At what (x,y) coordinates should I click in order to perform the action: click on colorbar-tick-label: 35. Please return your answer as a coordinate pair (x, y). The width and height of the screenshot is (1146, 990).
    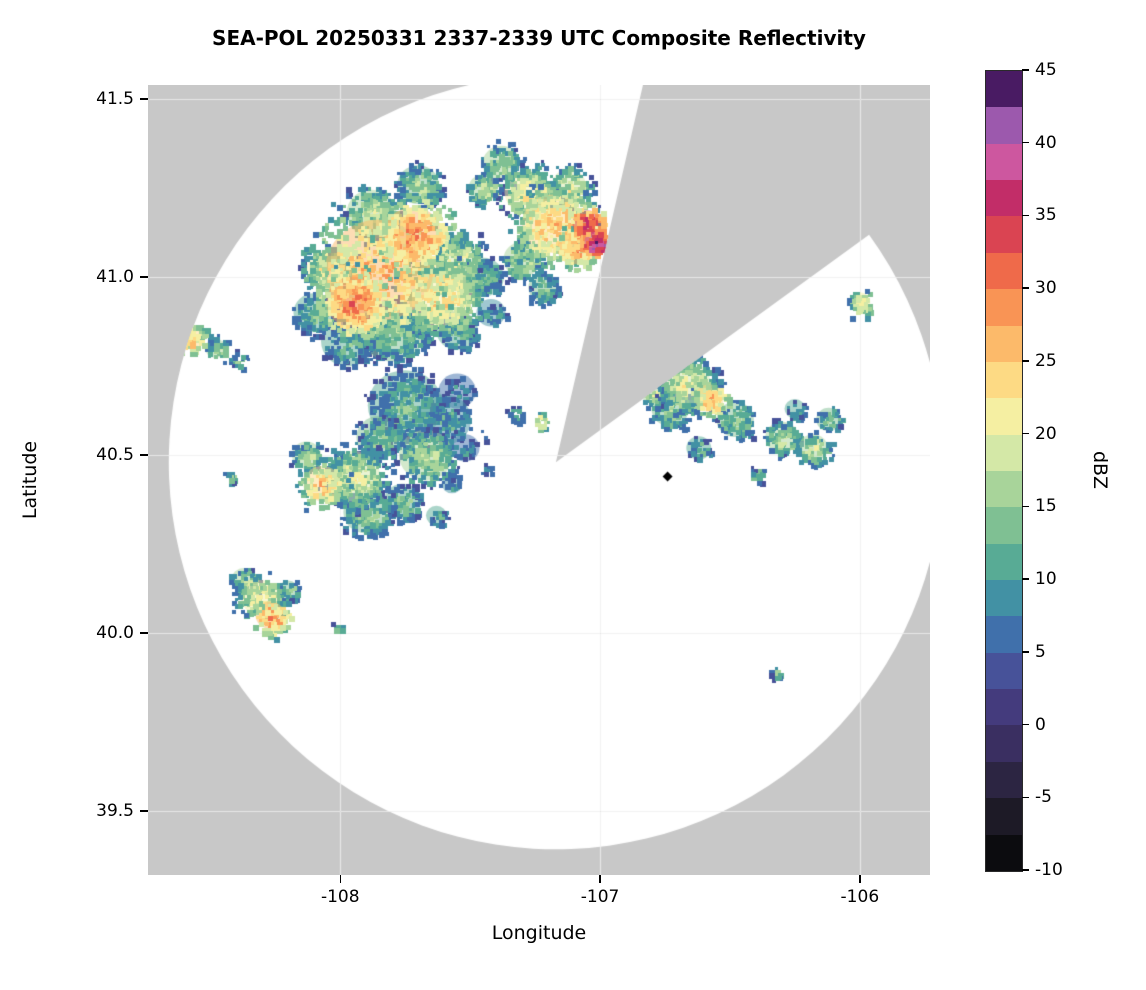
    Looking at the image, I should click on (1046, 215).